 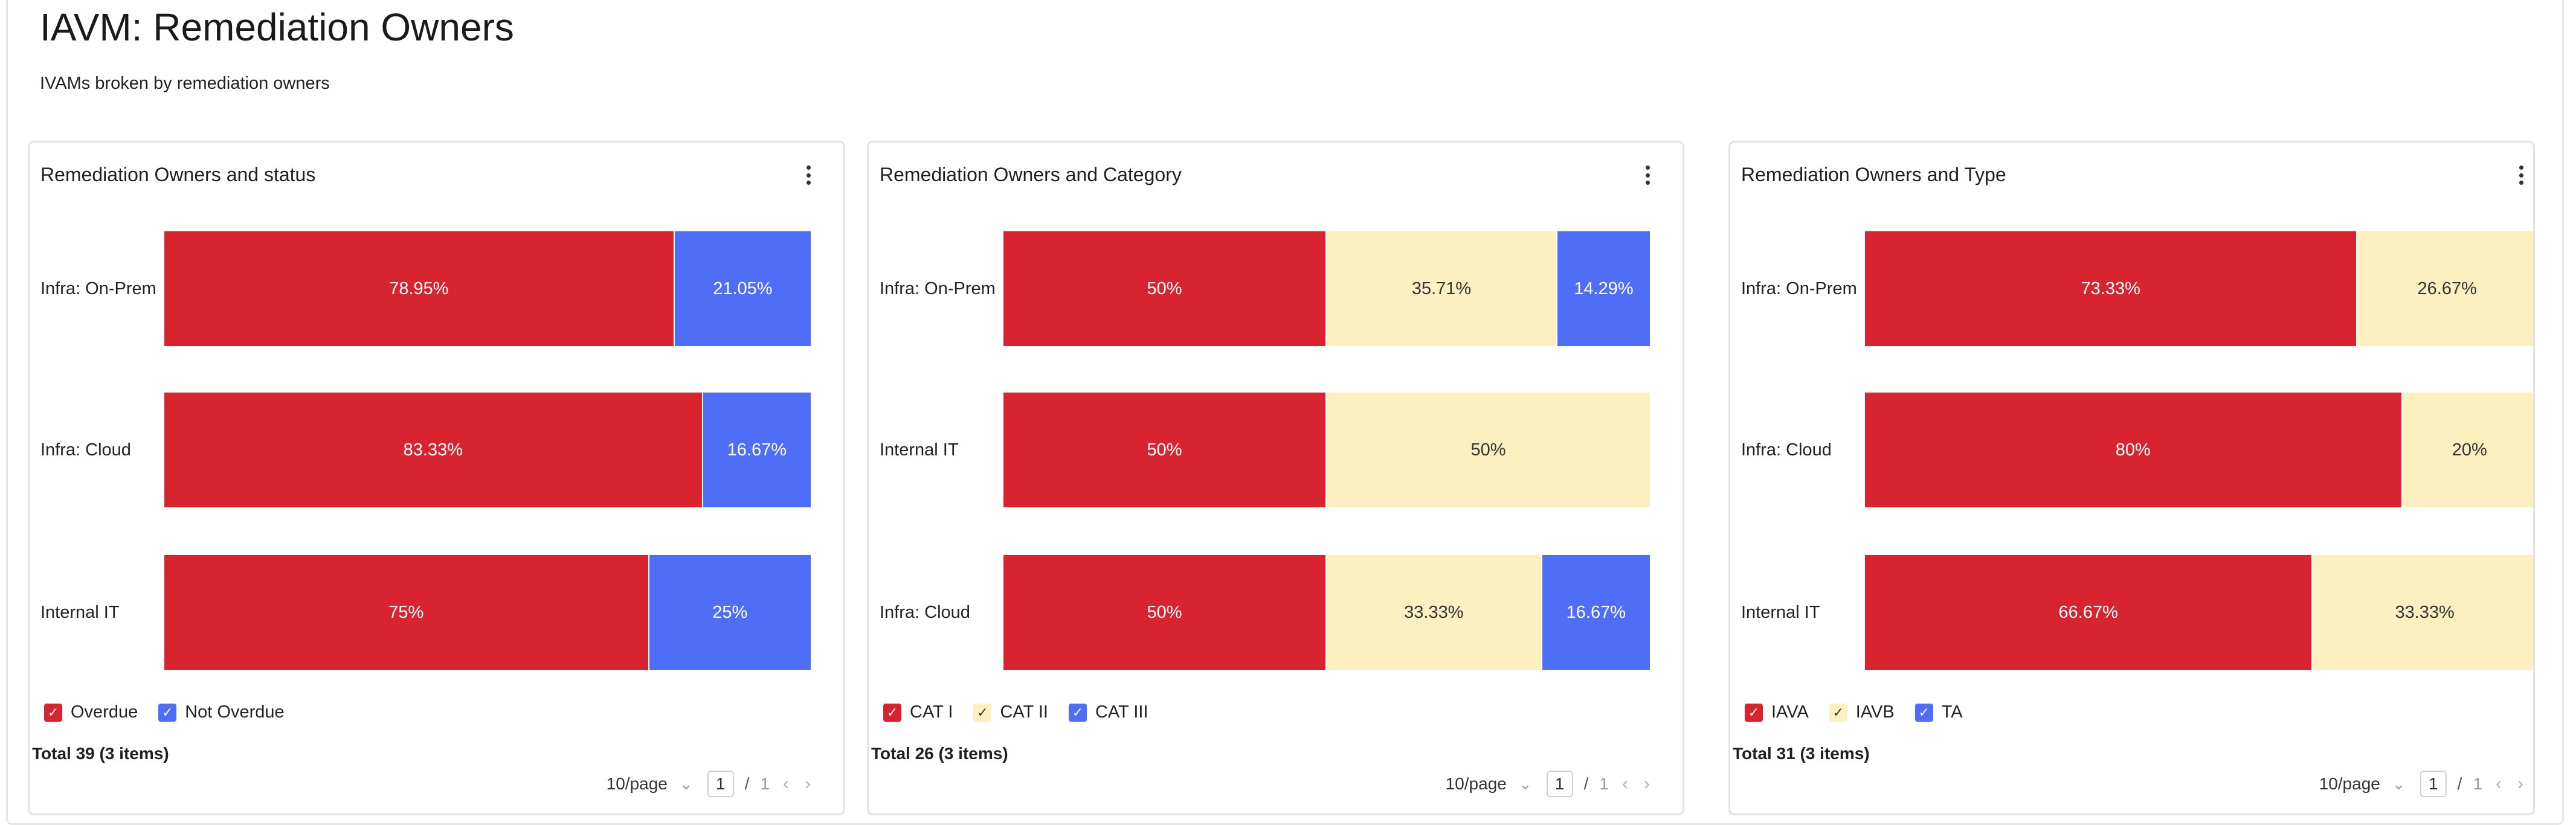 I want to click on legend-item: ✓ TA, so click(x=1938, y=712).